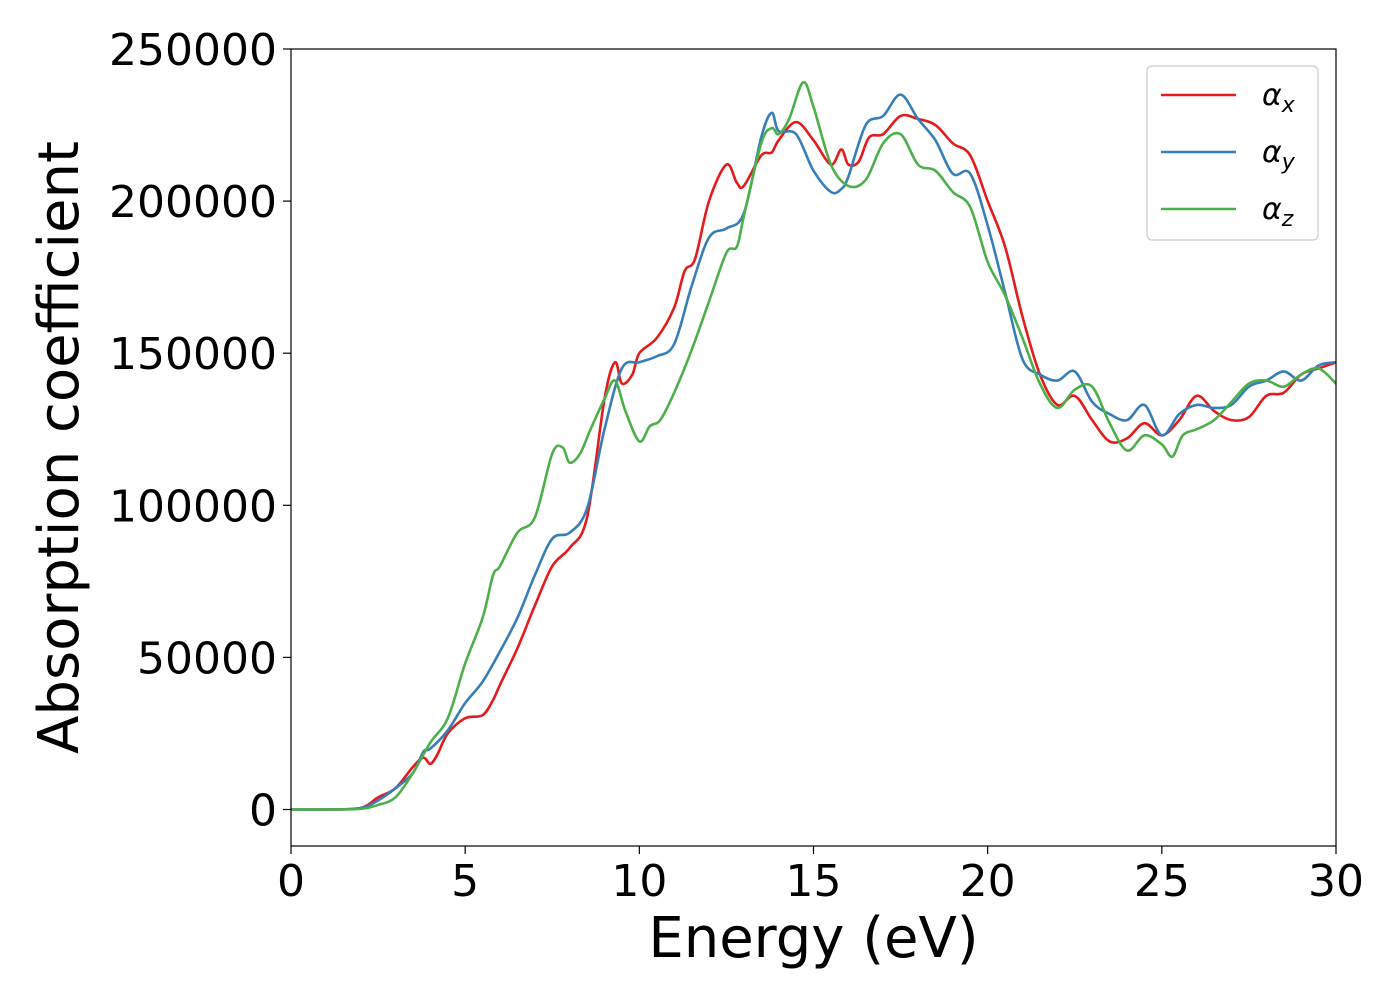  Describe the element at coordinates (988, 881) in the screenshot. I see `x-tick-label: 20` at that location.